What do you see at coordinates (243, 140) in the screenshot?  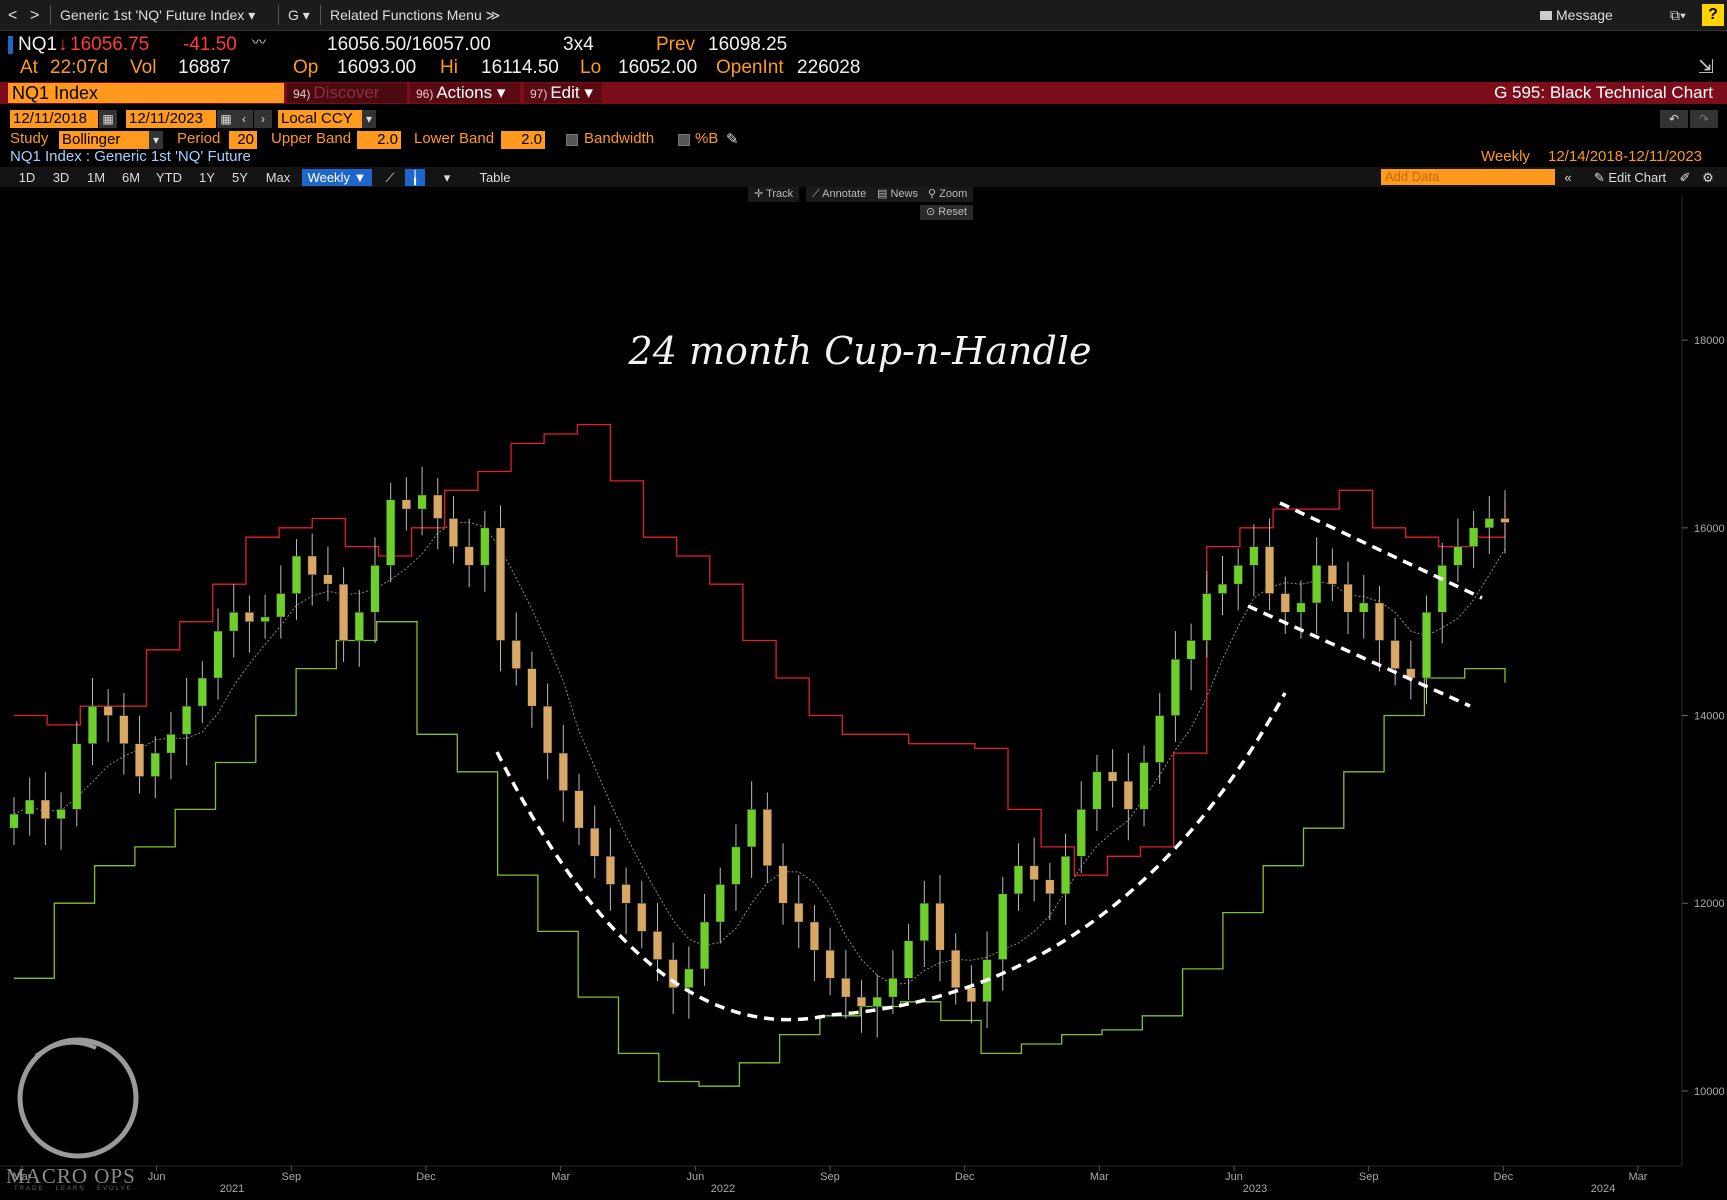 I see `period-field: 20` at bounding box center [243, 140].